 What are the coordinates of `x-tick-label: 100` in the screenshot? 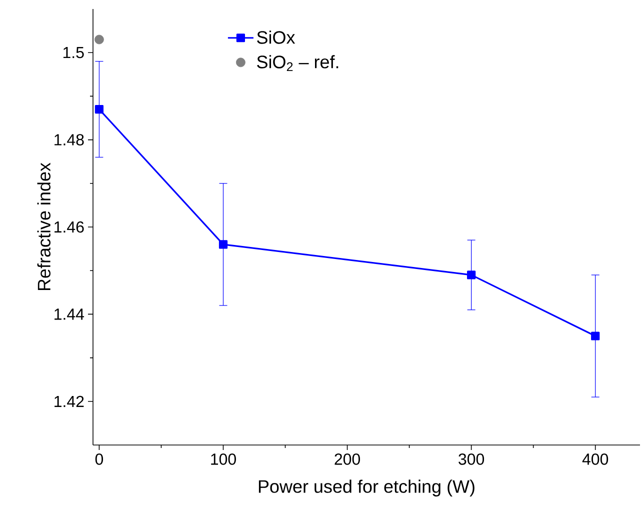 It's located at (223, 459).